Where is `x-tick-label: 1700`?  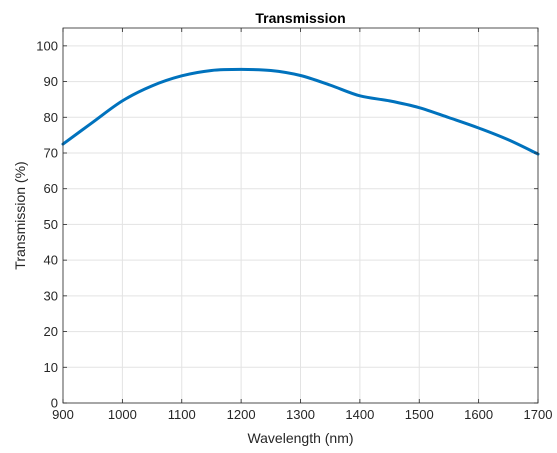 x-tick-label: 1700 is located at coordinates (538, 414).